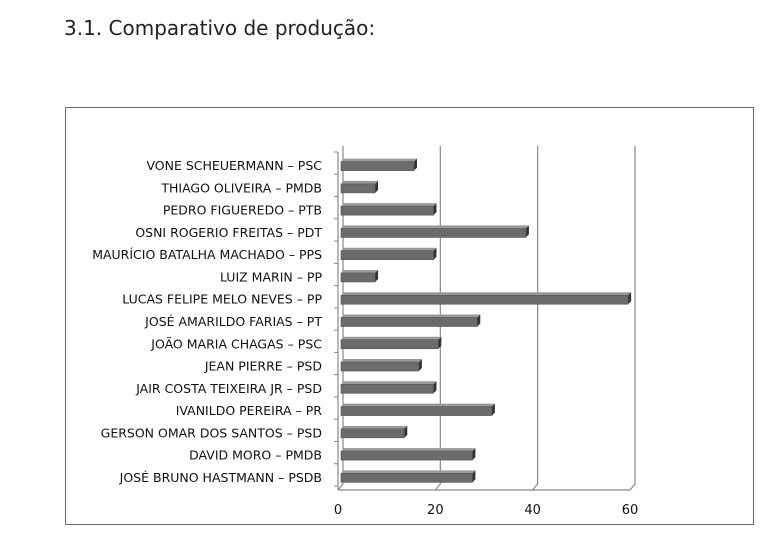  I want to click on section-heading: 3.1. Comparativo de produção:, so click(220, 28).